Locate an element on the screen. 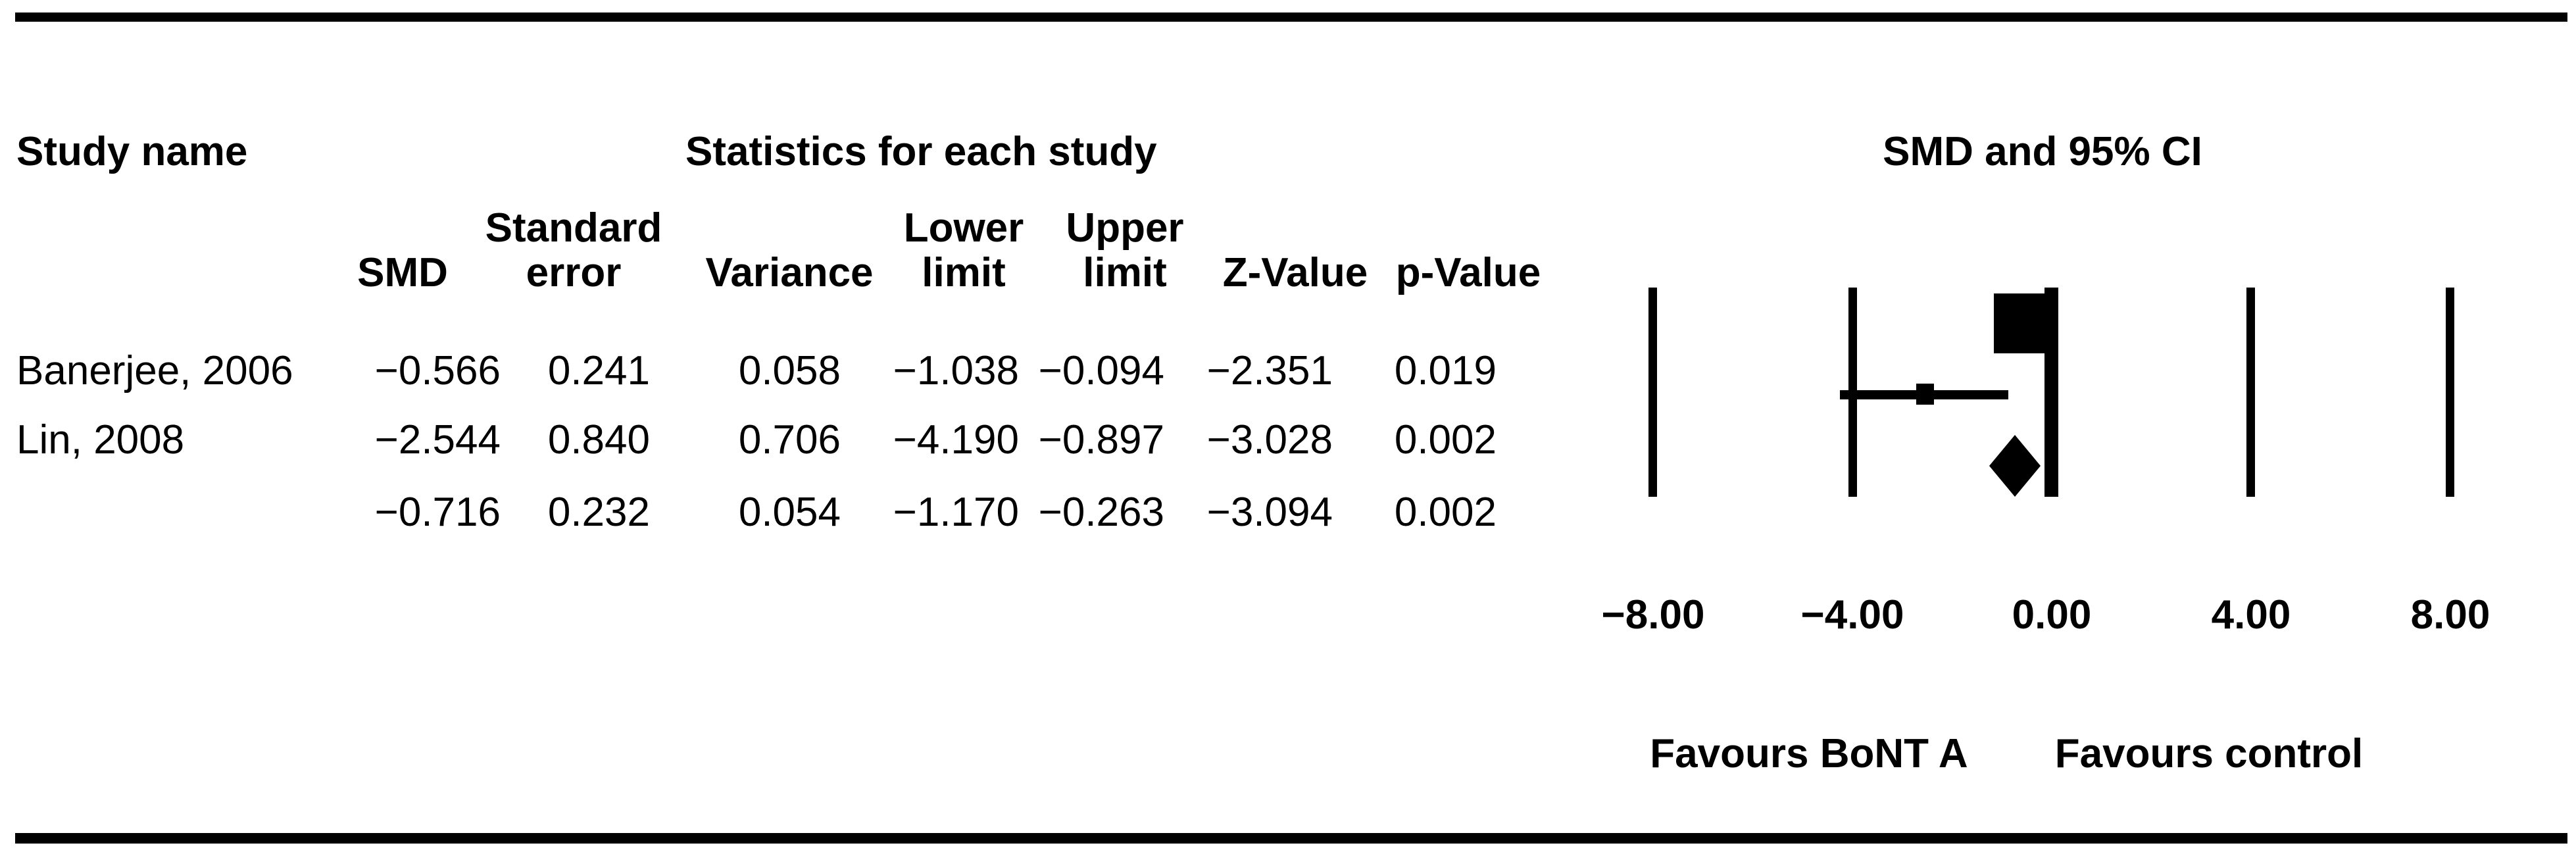 This screenshot has height=860, width=2576. study-name-column-title: Study name is located at coordinates (132, 152).